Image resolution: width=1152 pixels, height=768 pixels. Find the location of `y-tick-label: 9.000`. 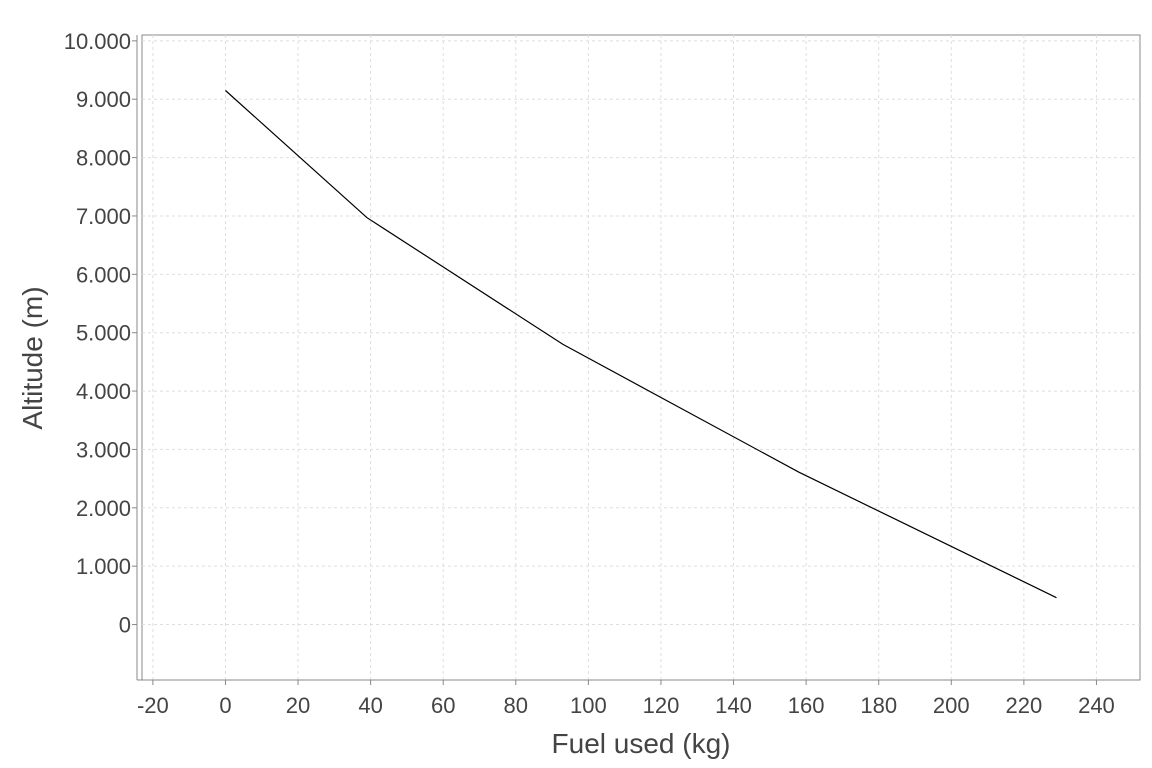

y-tick-label: 9.000 is located at coordinates (103, 99).